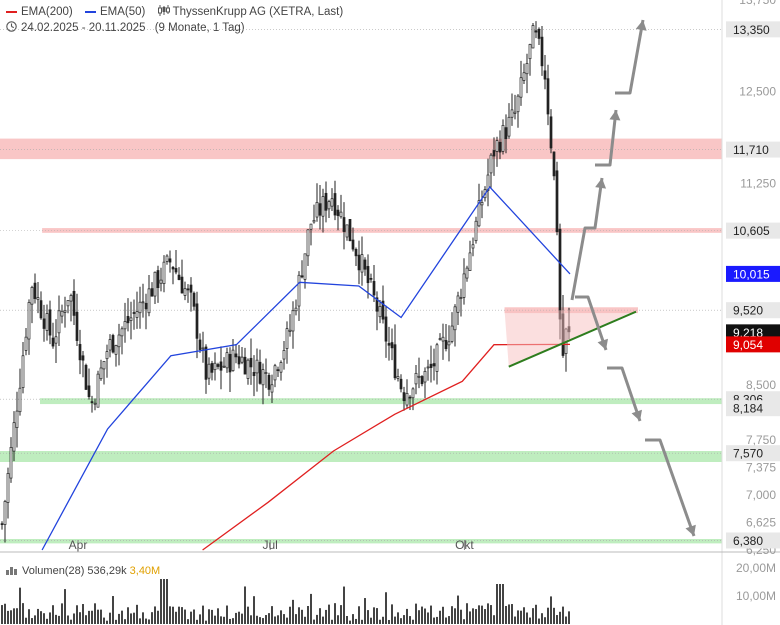  What do you see at coordinates (753, 540) in the screenshot?
I see `level-badge` at bounding box center [753, 540].